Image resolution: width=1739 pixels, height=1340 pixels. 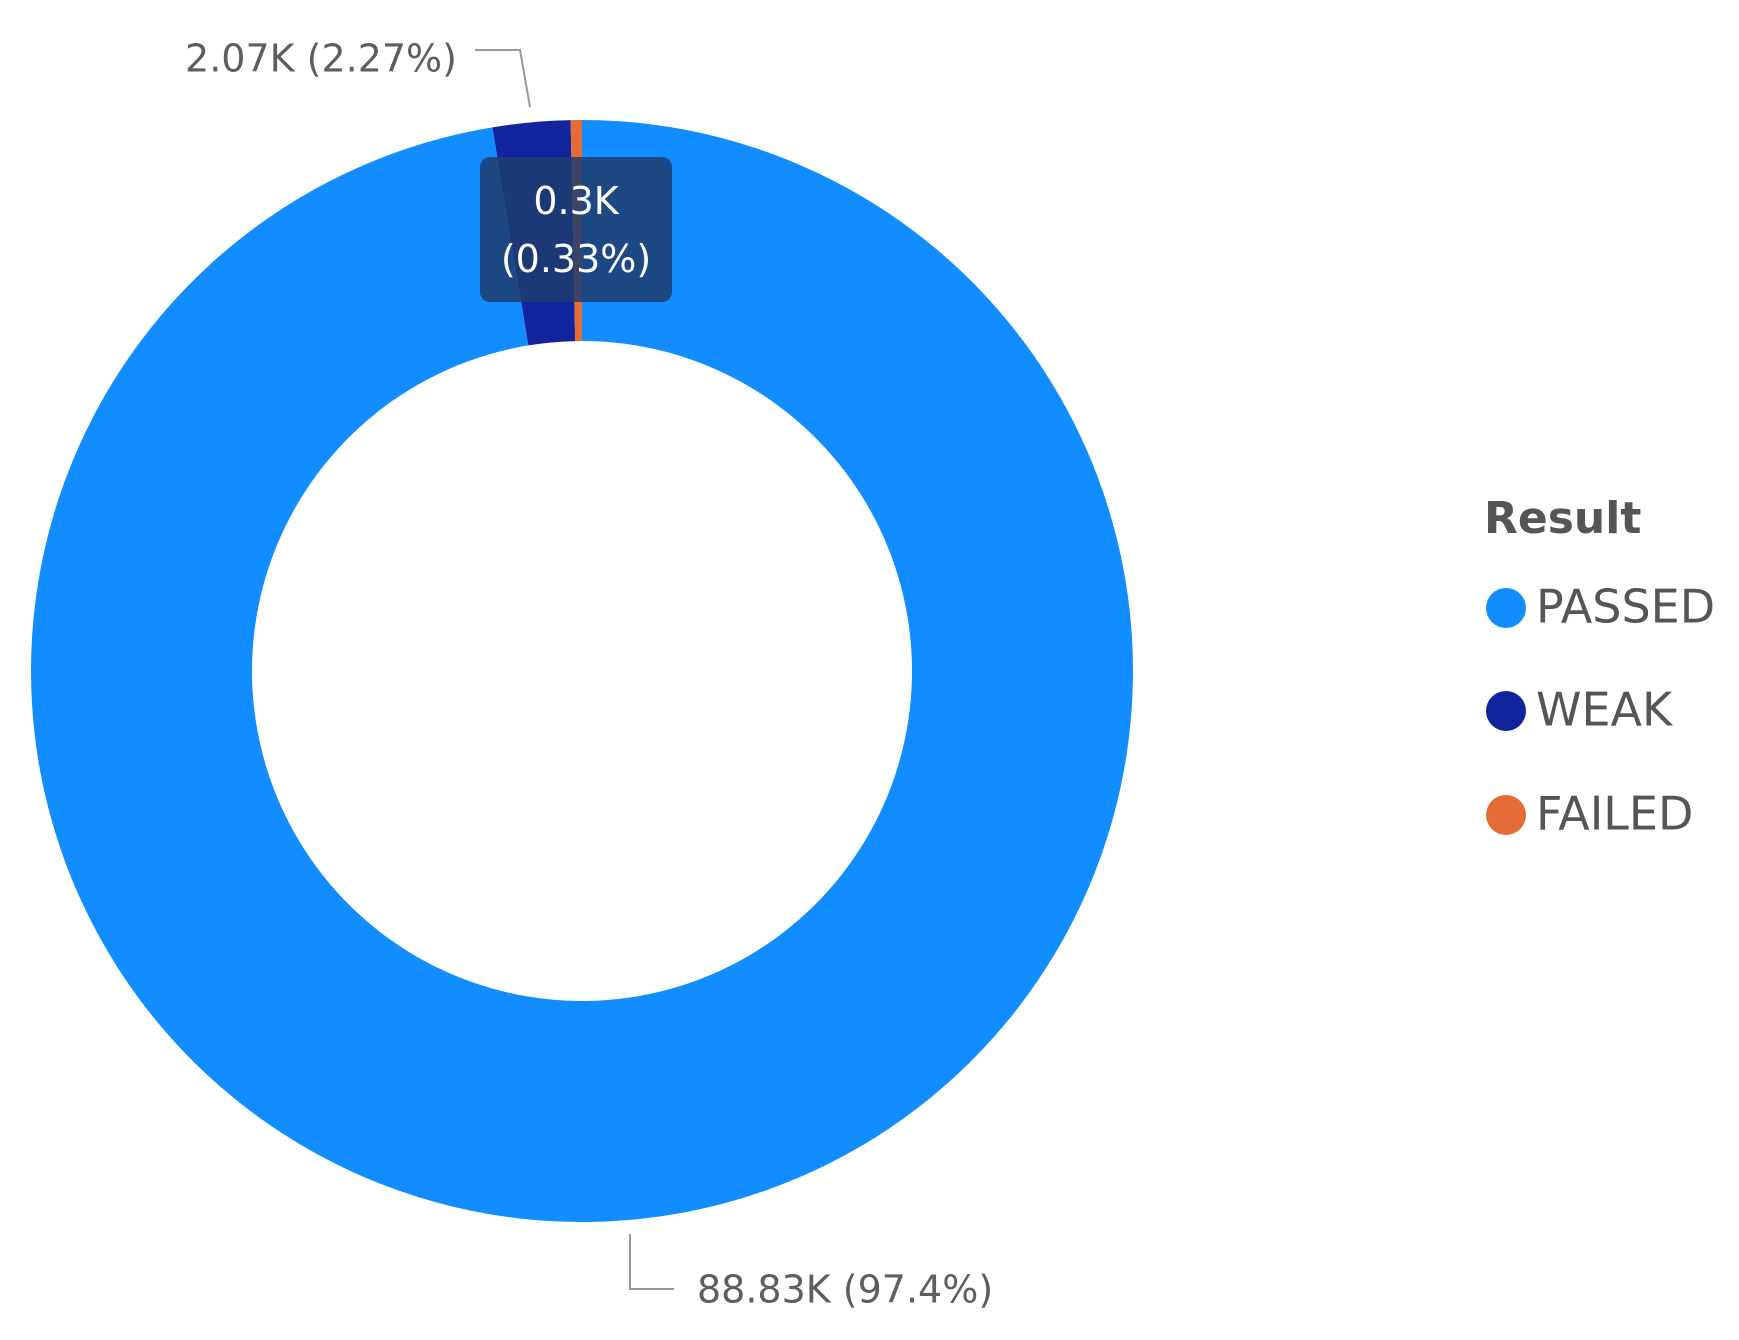 What do you see at coordinates (576, 229) in the screenshot?
I see `data-label: 0.3K (0.33%)` at bounding box center [576, 229].